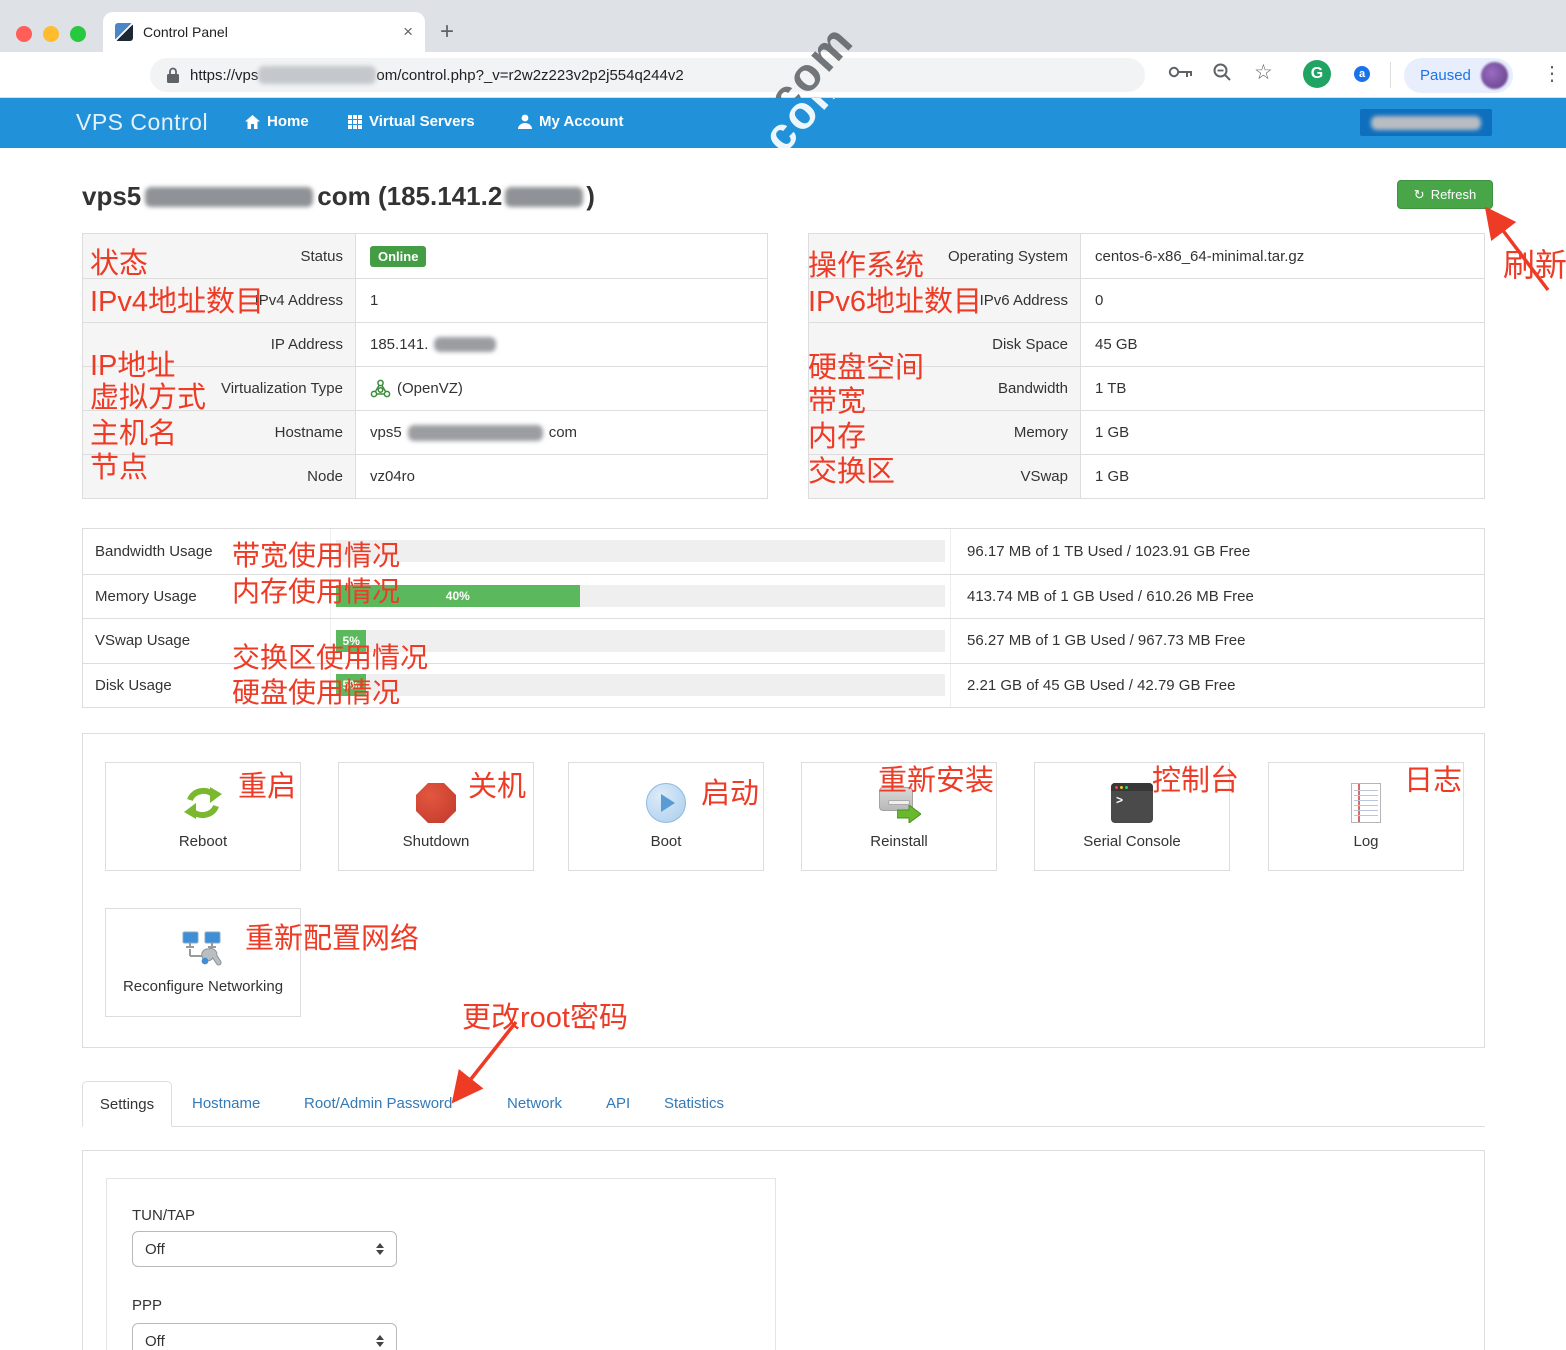 The image size is (1566, 1350). What do you see at coordinates (380, 388) in the screenshot?
I see `openvz-icon` at bounding box center [380, 388].